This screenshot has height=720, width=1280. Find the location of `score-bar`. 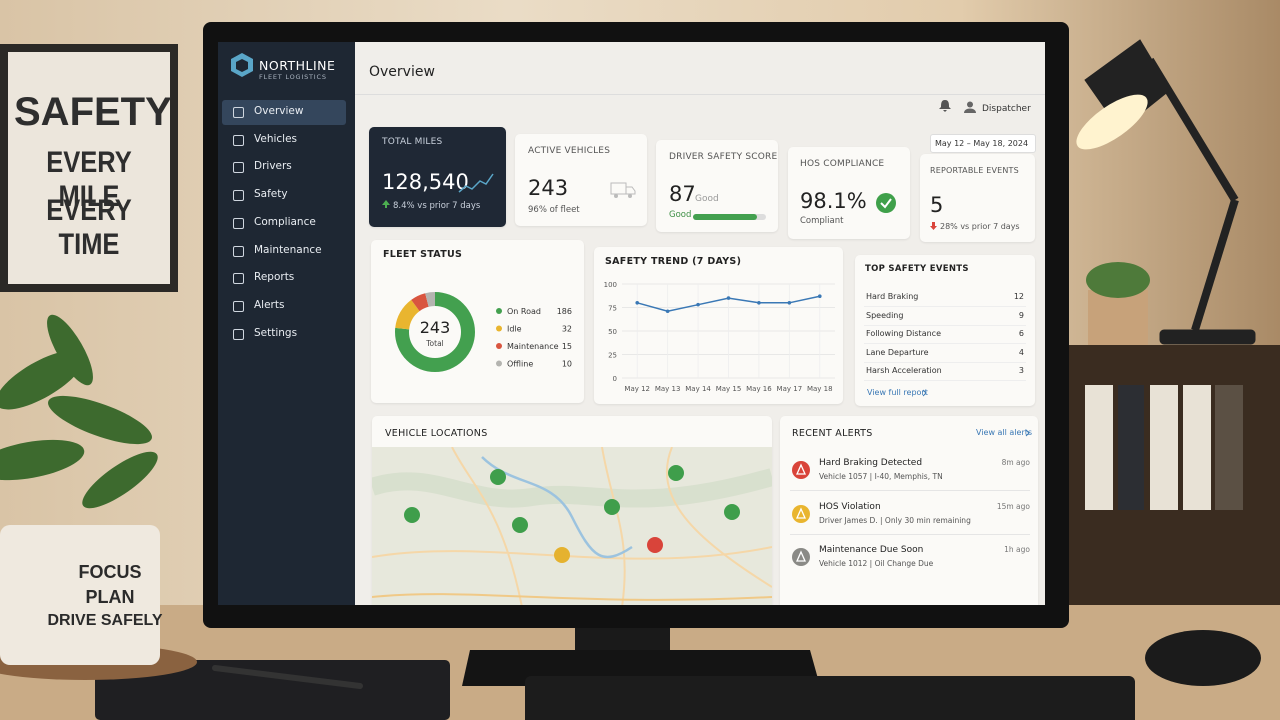

score-bar is located at coordinates (725, 217).